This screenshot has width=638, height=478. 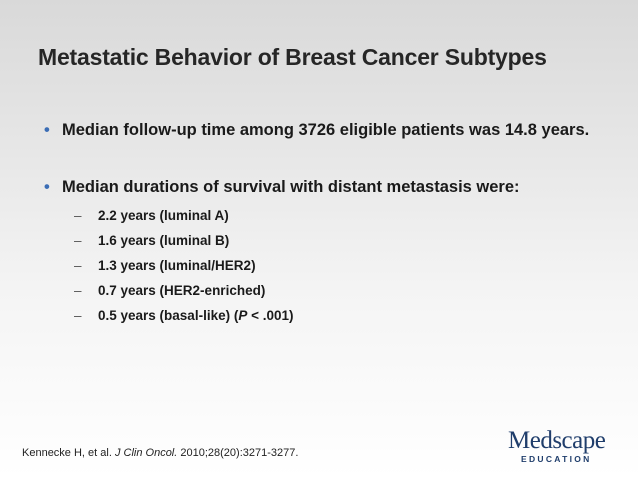 I want to click on sub-bullet-item: – 0.7 years (HER2-enriched), so click(x=344, y=290).